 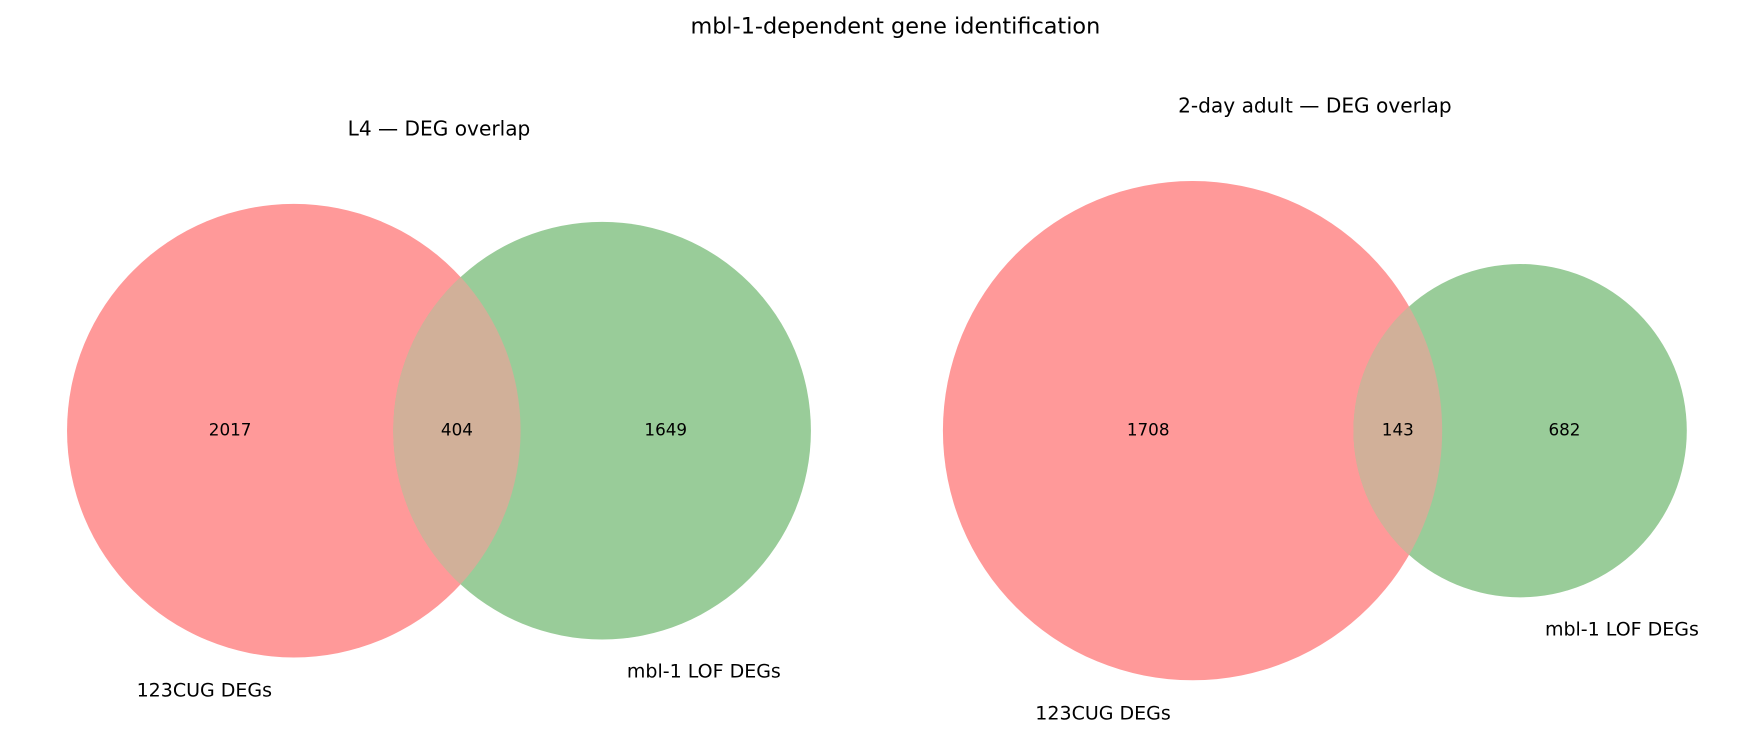 I want to click on chart-title: L4 — DEG overlap, so click(x=439, y=129).